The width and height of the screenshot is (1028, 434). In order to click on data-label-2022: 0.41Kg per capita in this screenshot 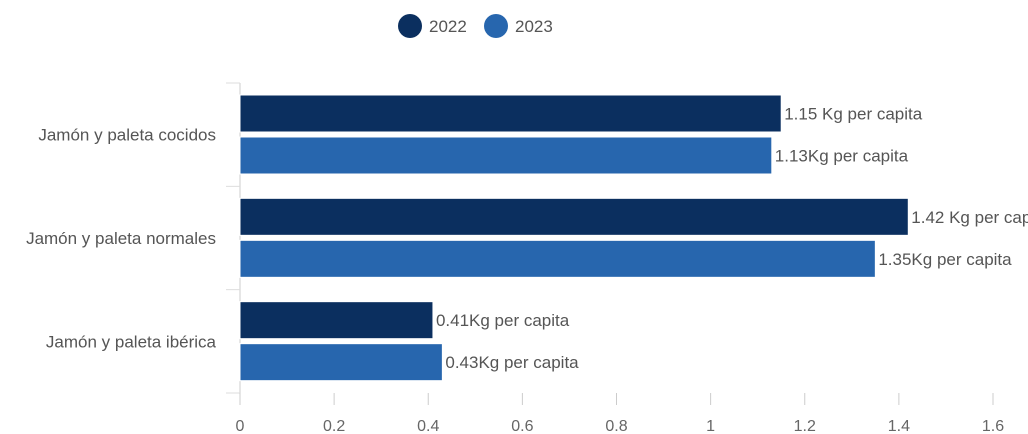, I will do `click(503, 320)`.